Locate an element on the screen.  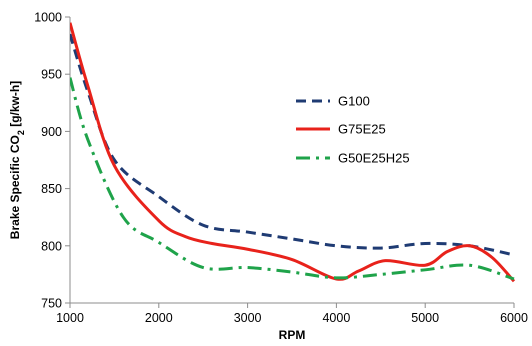
y-axis-title: Brake Specific CO2 [g/kw-h] is located at coordinates (17, 160).